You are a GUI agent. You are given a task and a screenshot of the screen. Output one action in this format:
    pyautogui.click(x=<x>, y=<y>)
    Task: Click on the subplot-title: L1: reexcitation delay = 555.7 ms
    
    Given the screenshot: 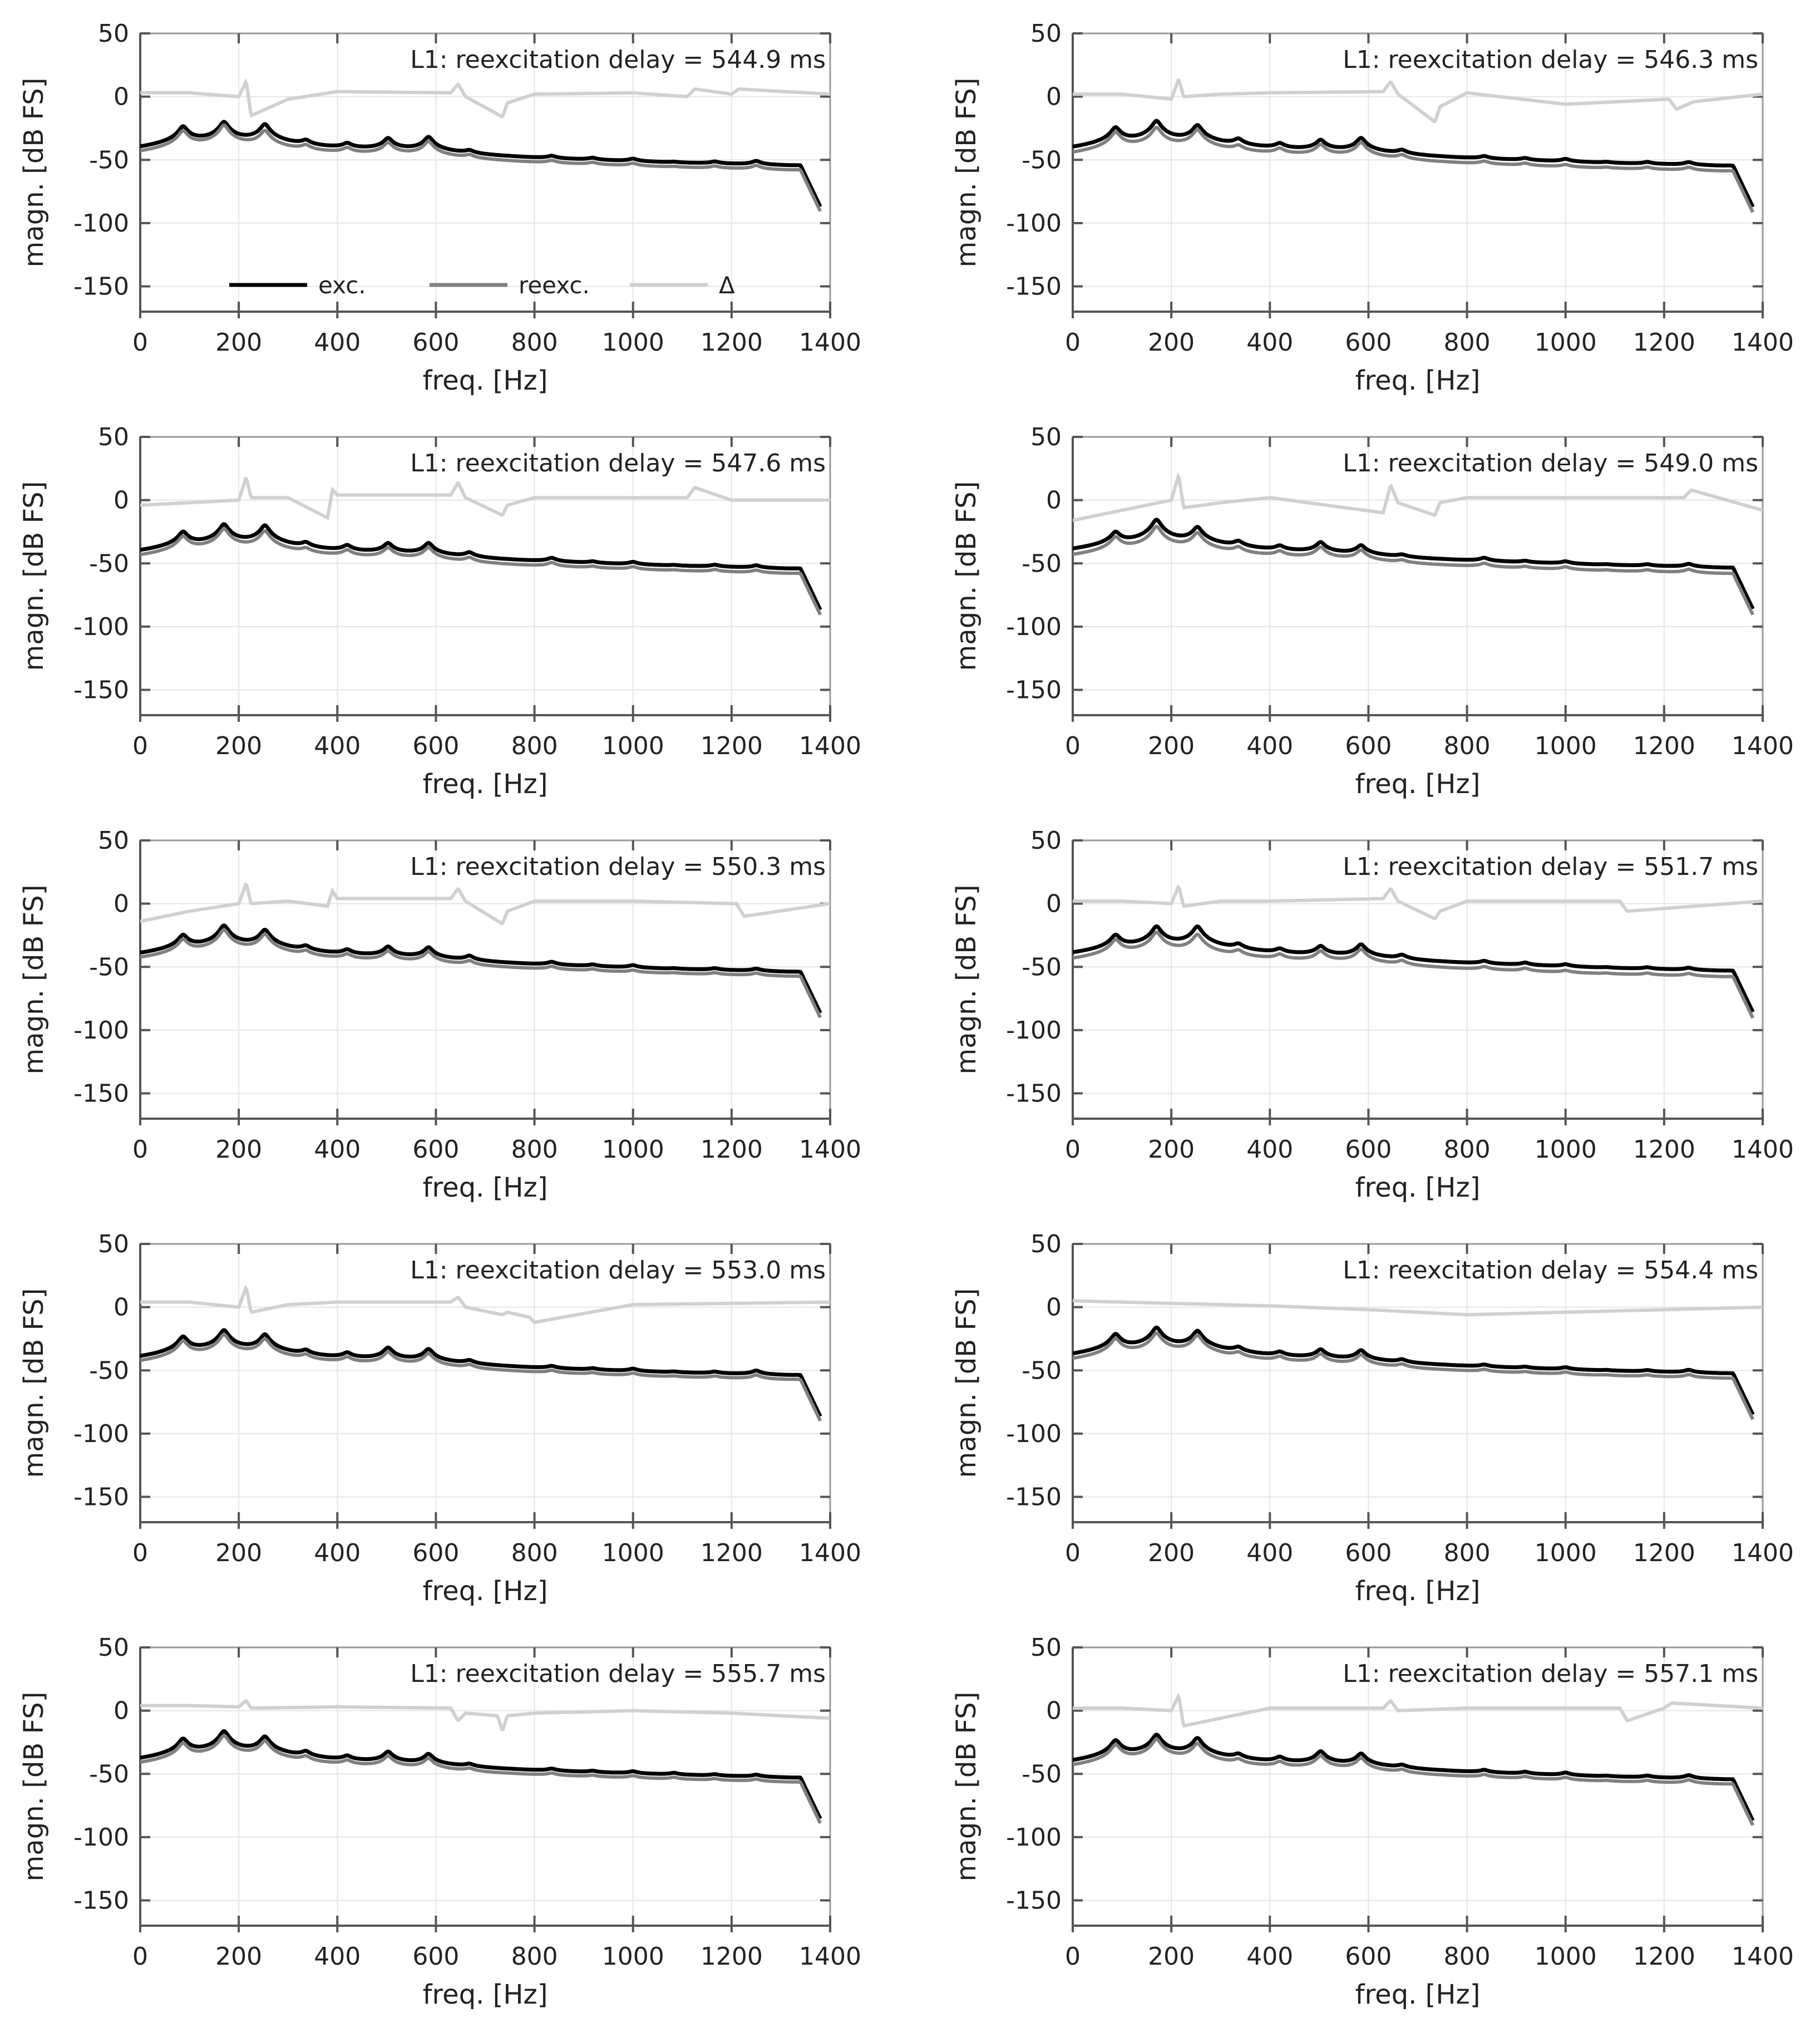 What is the action you would take?
    pyautogui.click(x=618, y=1674)
    